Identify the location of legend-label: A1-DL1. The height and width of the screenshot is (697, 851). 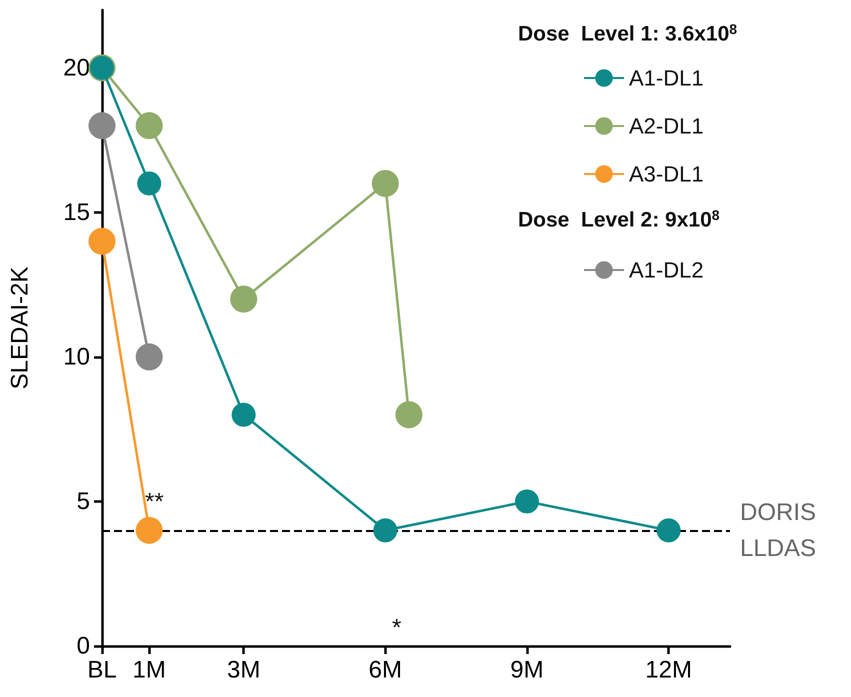
(666, 78).